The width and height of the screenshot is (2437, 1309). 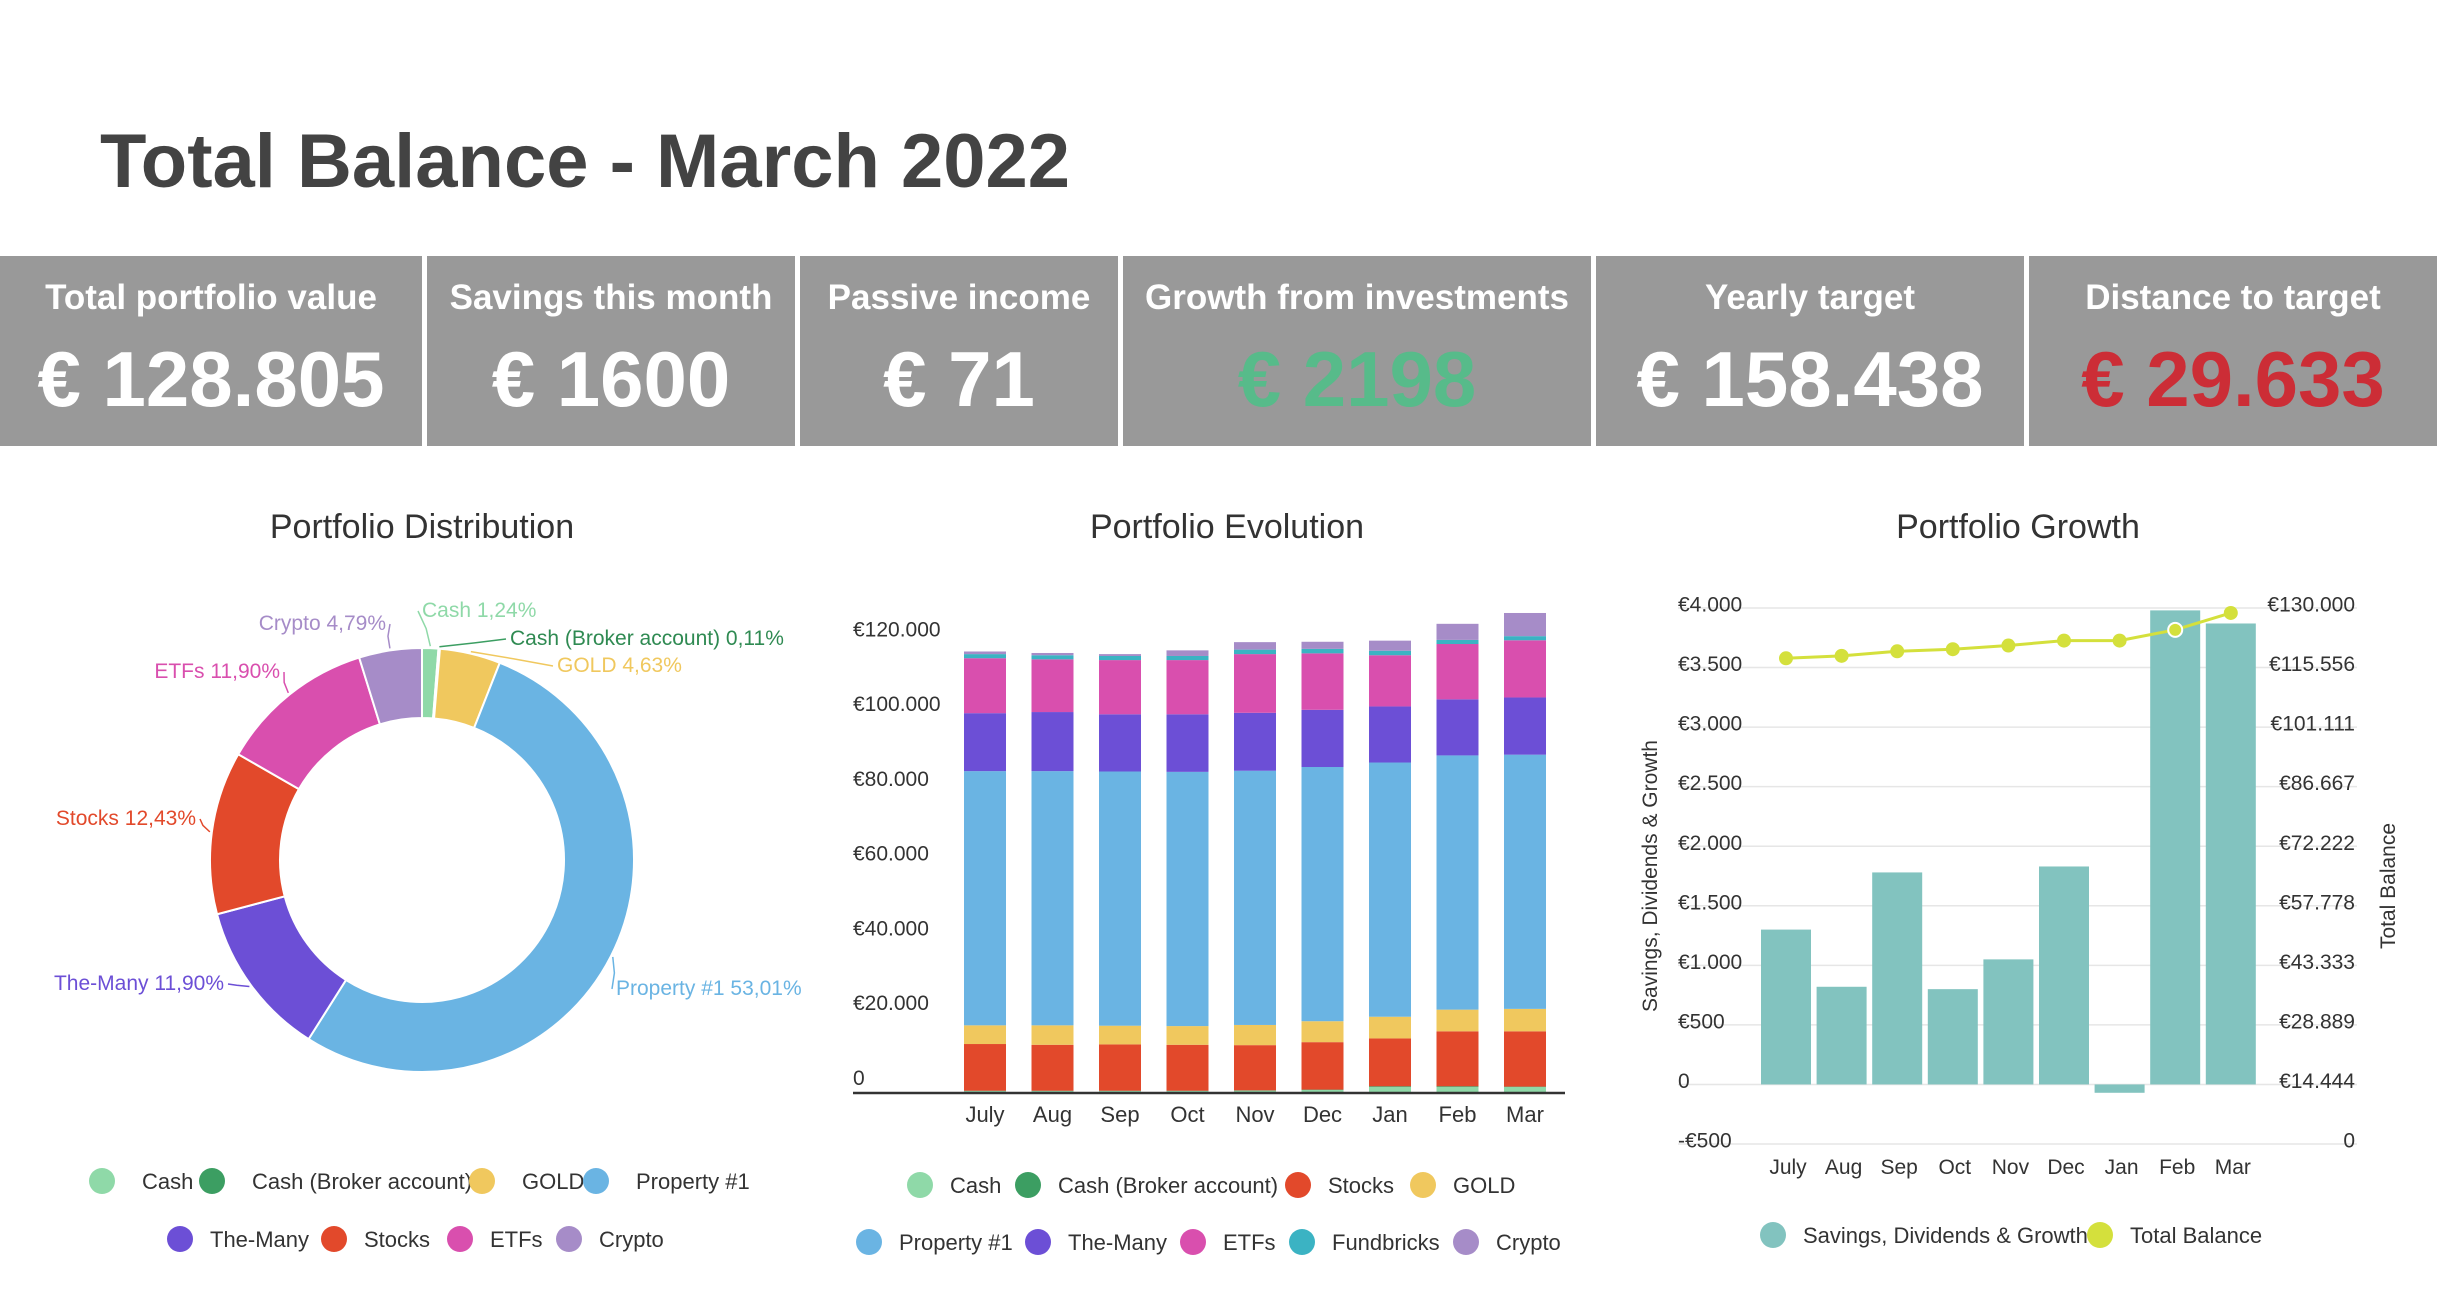 I want to click on point-total-balance-july, so click(x=1786, y=658).